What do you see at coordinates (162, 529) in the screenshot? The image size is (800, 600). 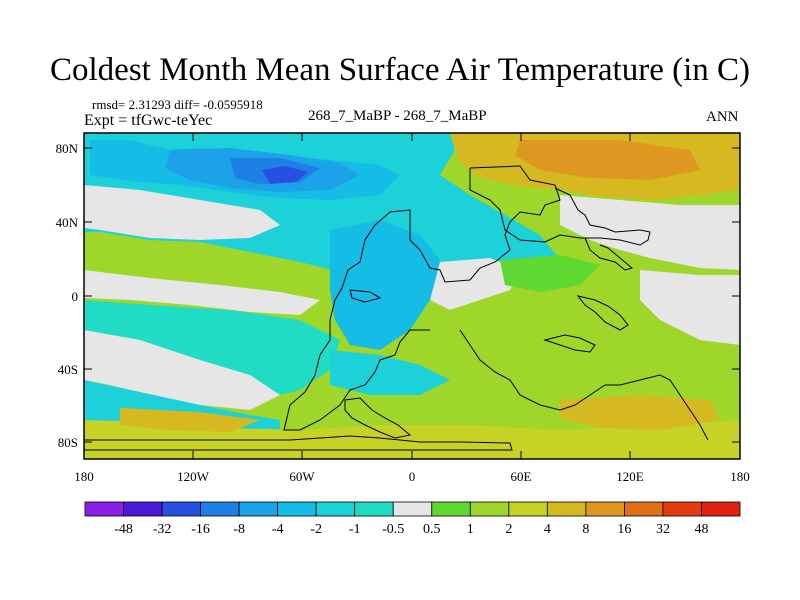 I see `colorbar-label: -32` at bounding box center [162, 529].